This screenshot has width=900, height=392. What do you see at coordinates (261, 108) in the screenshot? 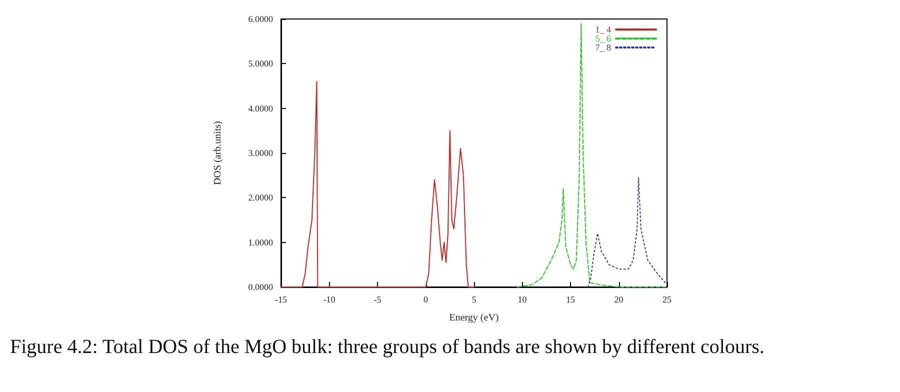
I see `y-tick-label: 4.0000` at bounding box center [261, 108].